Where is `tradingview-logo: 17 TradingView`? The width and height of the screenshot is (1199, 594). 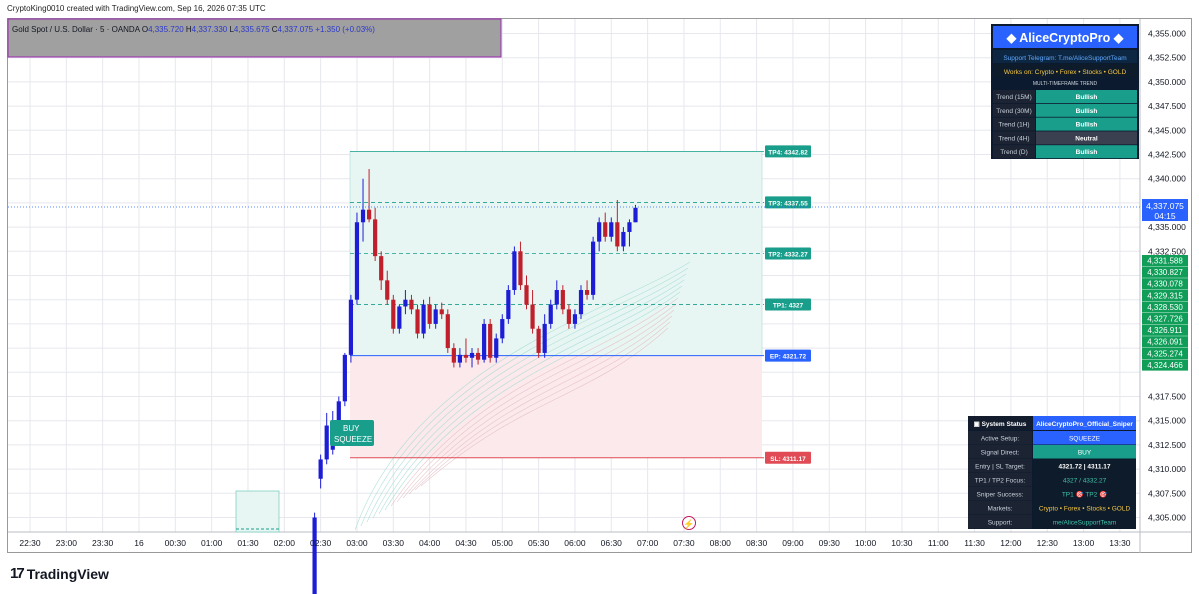 tradingview-logo: 17 TradingView is located at coordinates (59, 573).